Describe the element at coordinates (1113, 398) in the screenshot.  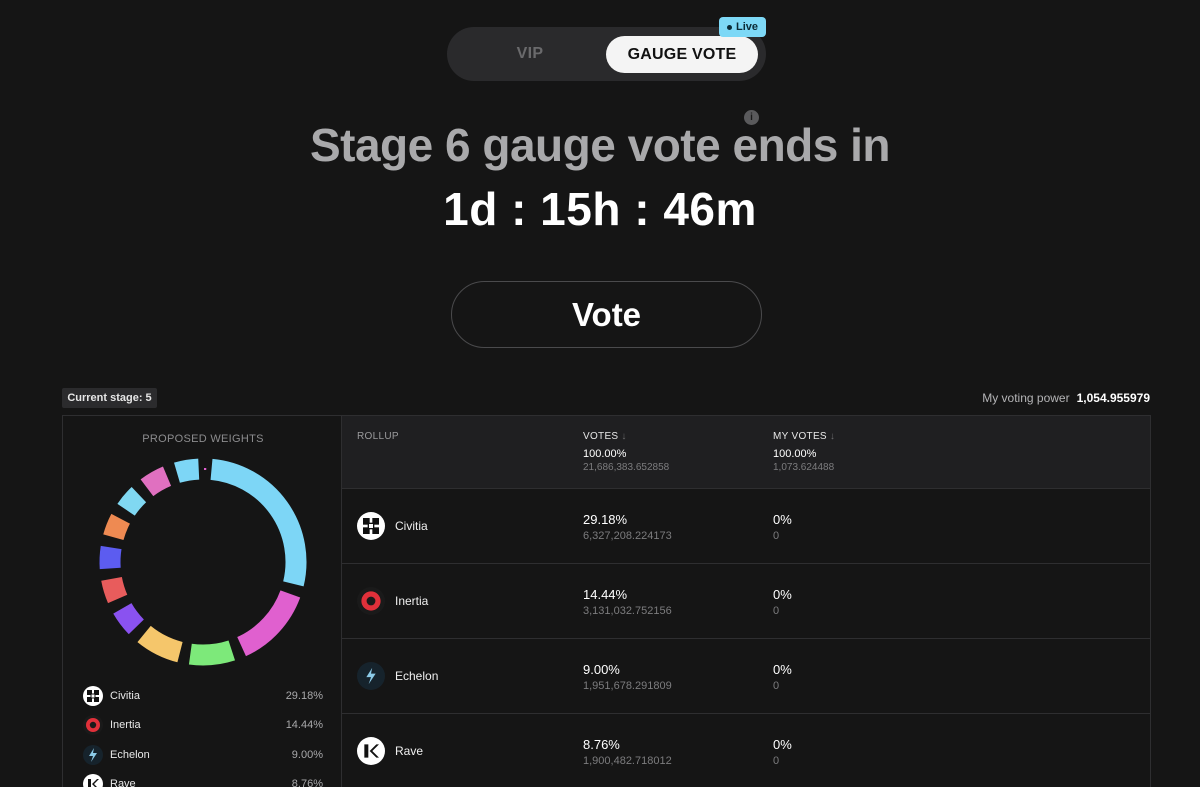
I see `voting-power-value: 1,054.955979` at that location.